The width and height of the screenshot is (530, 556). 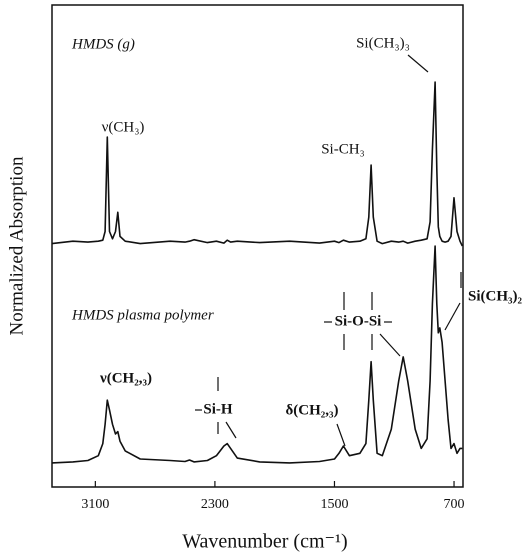 What do you see at coordinates (334, 504) in the screenshot?
I see `x-tick-label: 1500` at bounding box center [334, 504].